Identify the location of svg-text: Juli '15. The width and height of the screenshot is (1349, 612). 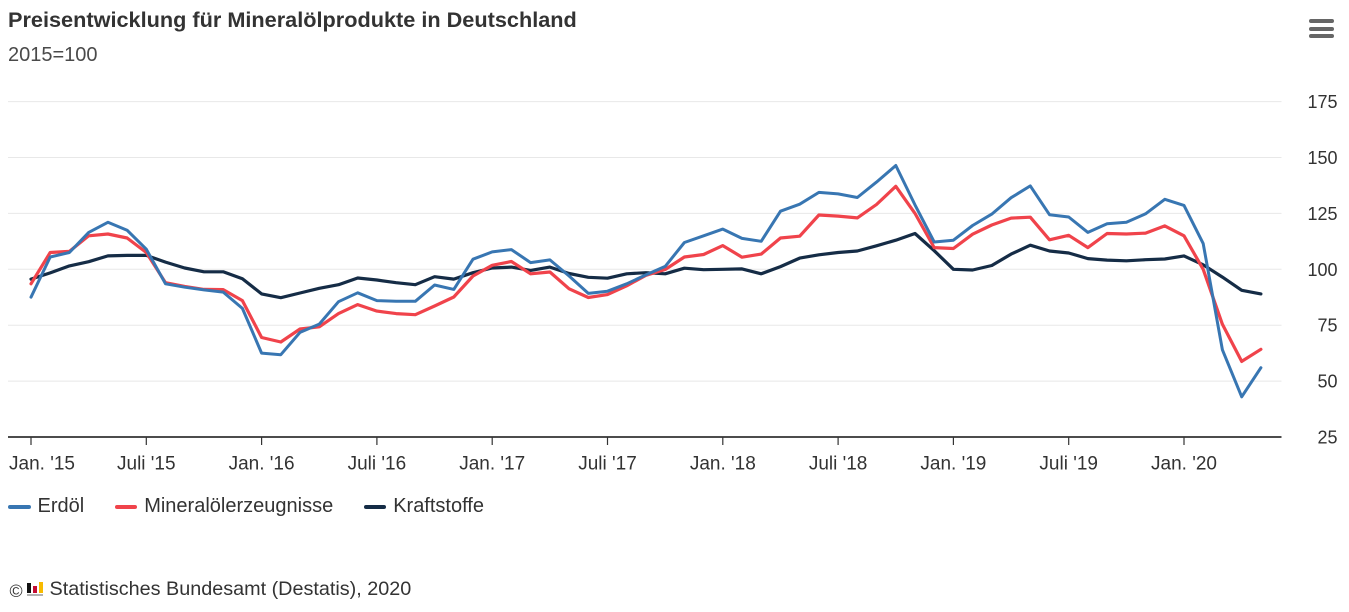
(146, 464).